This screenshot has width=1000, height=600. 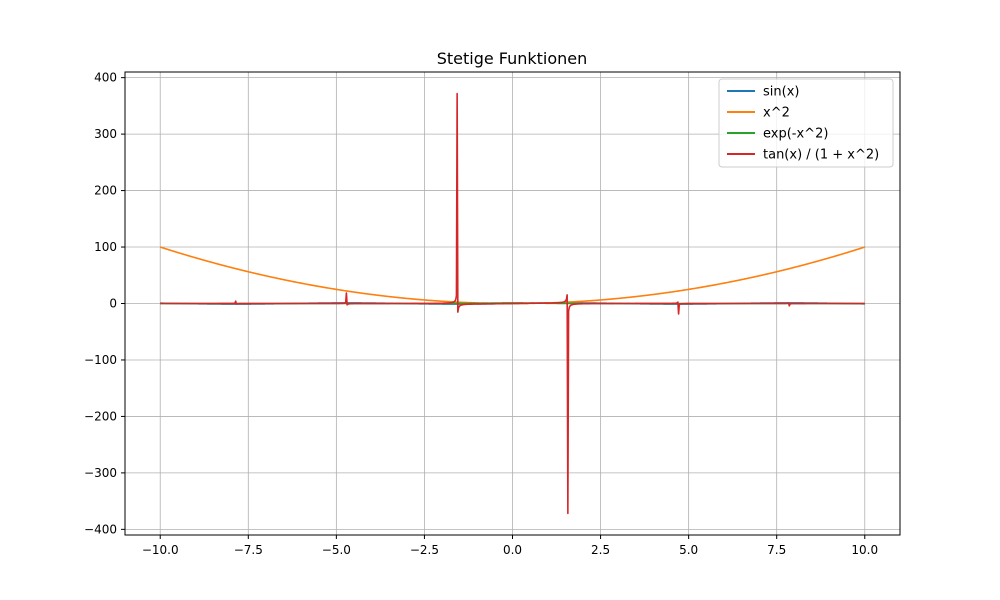 I want to click on y-tick-label: −300, so click(x=100, y=473).